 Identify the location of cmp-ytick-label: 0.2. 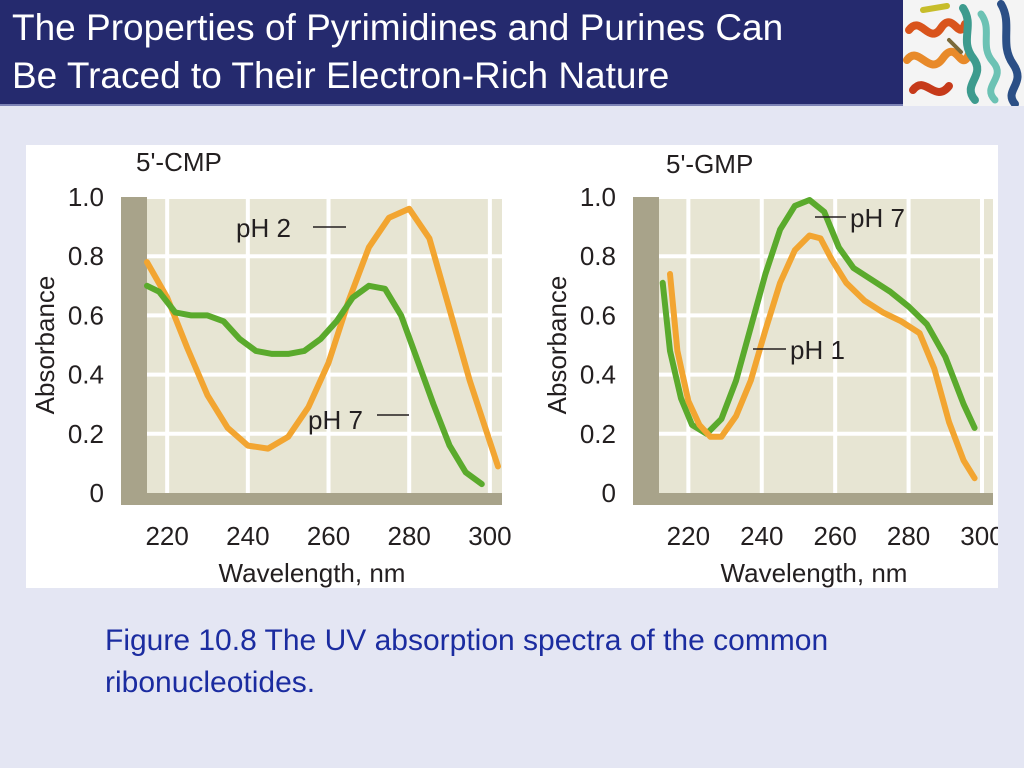
(86, 434).